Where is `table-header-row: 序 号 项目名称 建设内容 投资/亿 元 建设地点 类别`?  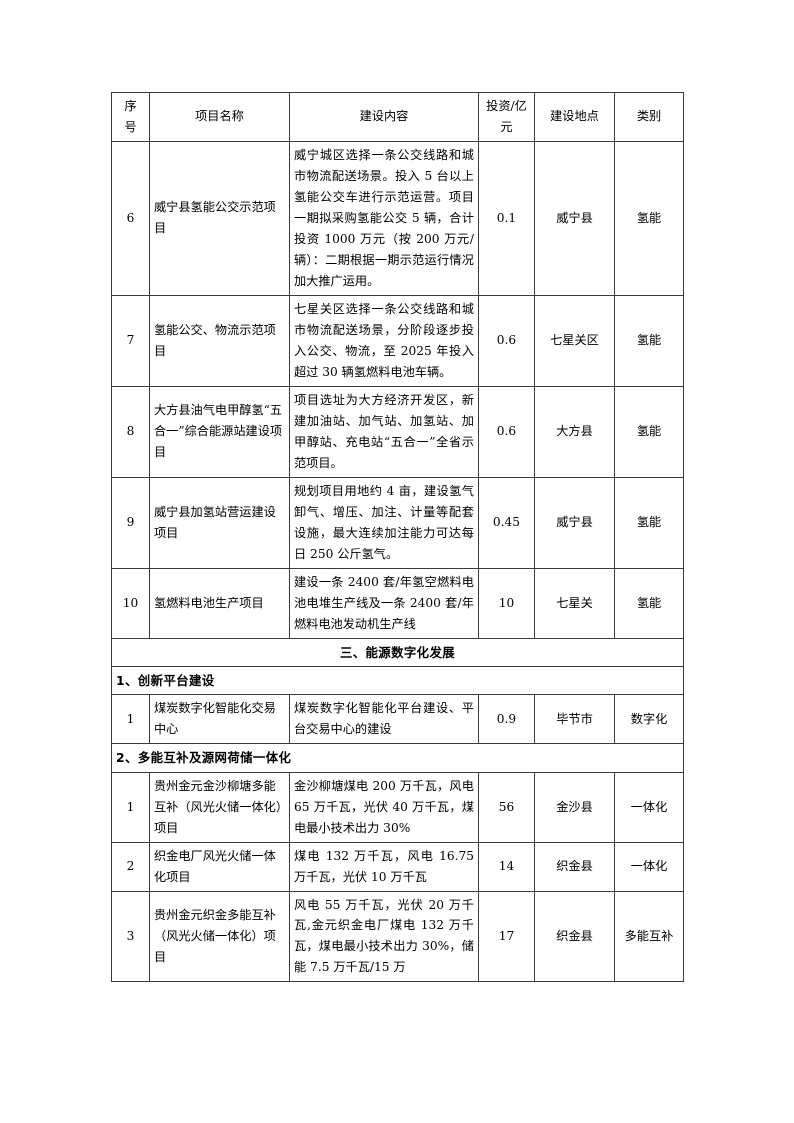 table-header-row: 序 号 项目名称 建设内容 投资/亿 元 建设地点 类别 is located at coordinates (397, 117).